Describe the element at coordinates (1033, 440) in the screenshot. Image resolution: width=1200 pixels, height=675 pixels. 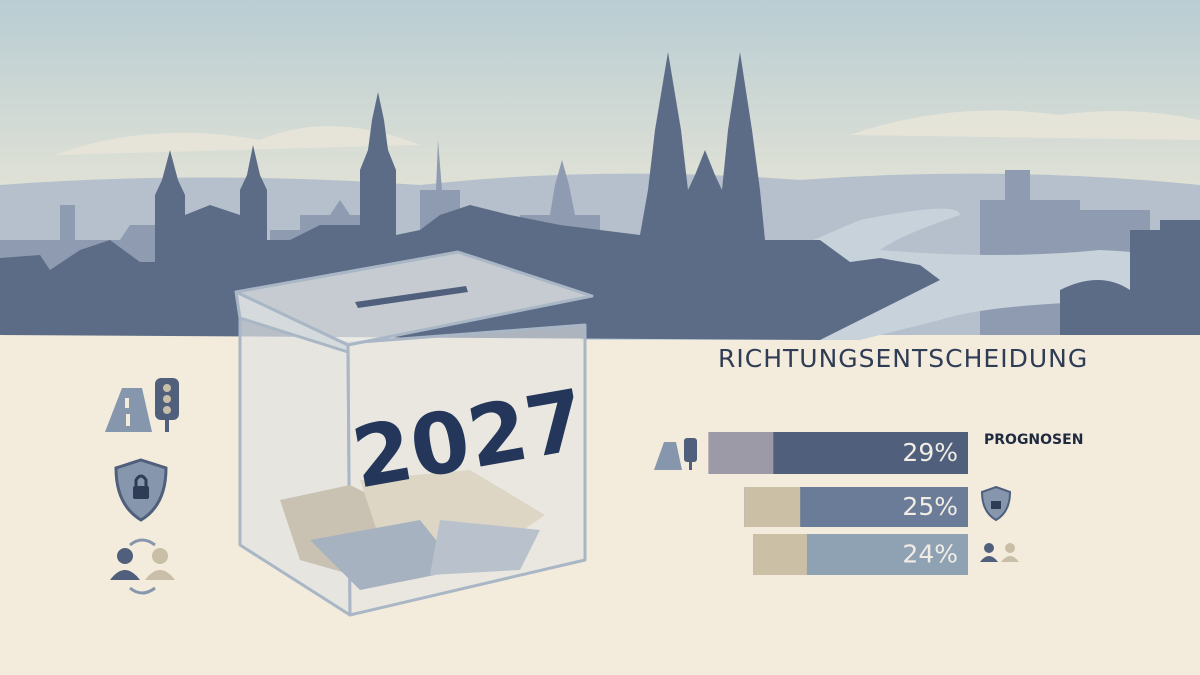
I see `legend-label: PROGNOSEN` at that location.